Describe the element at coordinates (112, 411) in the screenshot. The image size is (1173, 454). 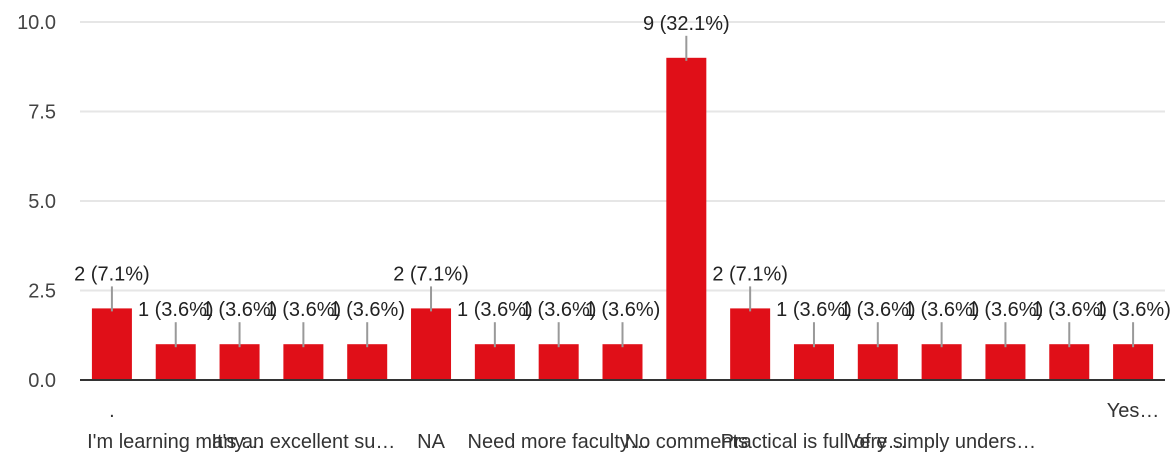
I see `x-tick-label: .` at that location.